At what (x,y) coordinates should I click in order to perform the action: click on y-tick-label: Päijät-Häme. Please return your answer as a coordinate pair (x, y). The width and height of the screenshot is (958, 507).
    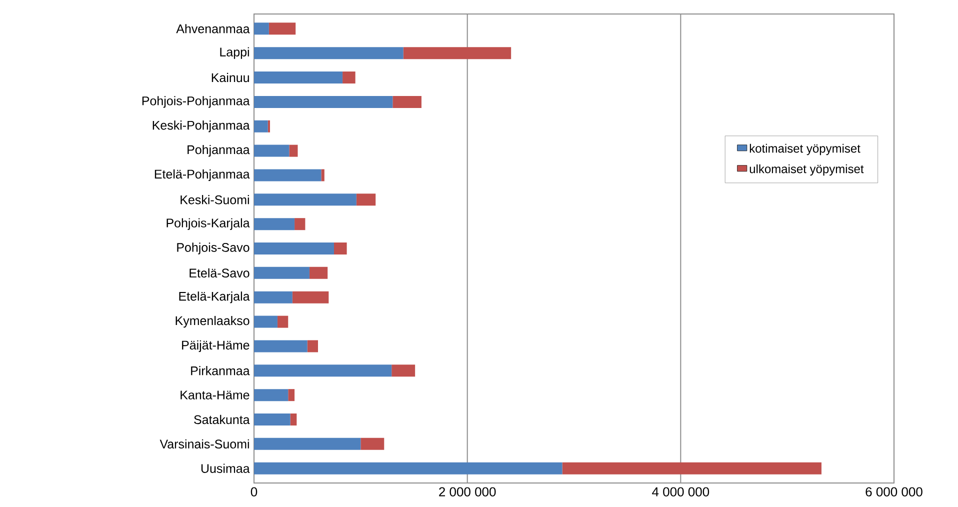
    Looking at the image, I should click on (216, 346).